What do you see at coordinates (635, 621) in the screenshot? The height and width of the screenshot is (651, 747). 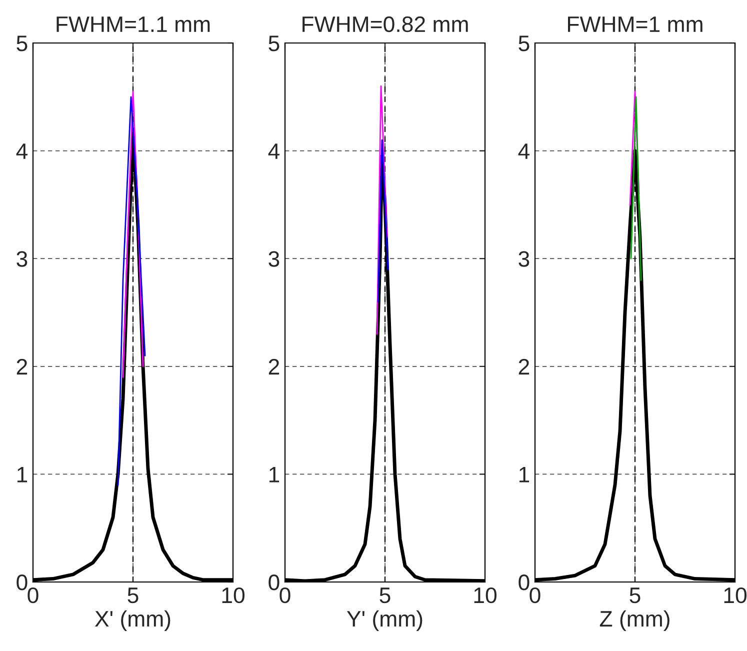 I see `x-axis-title: Z (mm)` at bounding box center [635, 621].